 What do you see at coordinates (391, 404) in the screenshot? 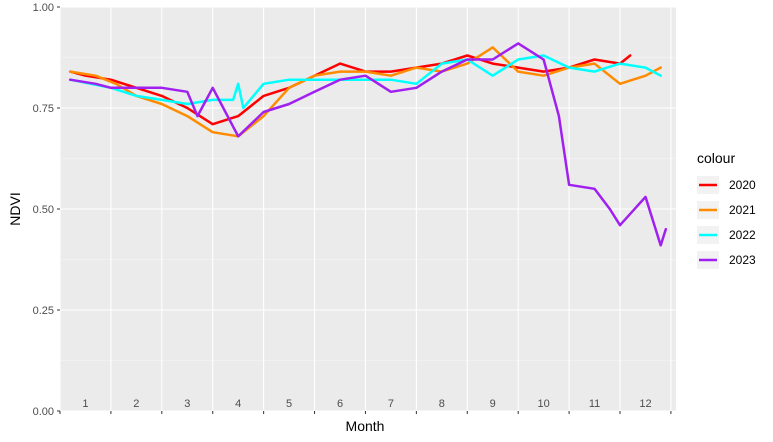
I see `month-label: 7` at bounding box center [391, 404].